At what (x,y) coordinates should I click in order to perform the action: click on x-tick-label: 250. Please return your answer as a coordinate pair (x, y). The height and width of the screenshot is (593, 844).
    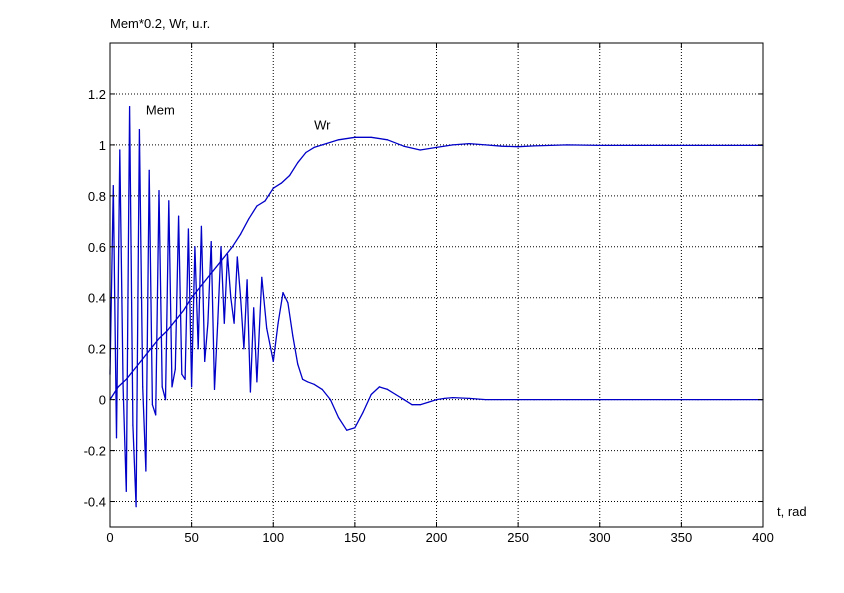
    Looking at the image, I should click on (518, 537).